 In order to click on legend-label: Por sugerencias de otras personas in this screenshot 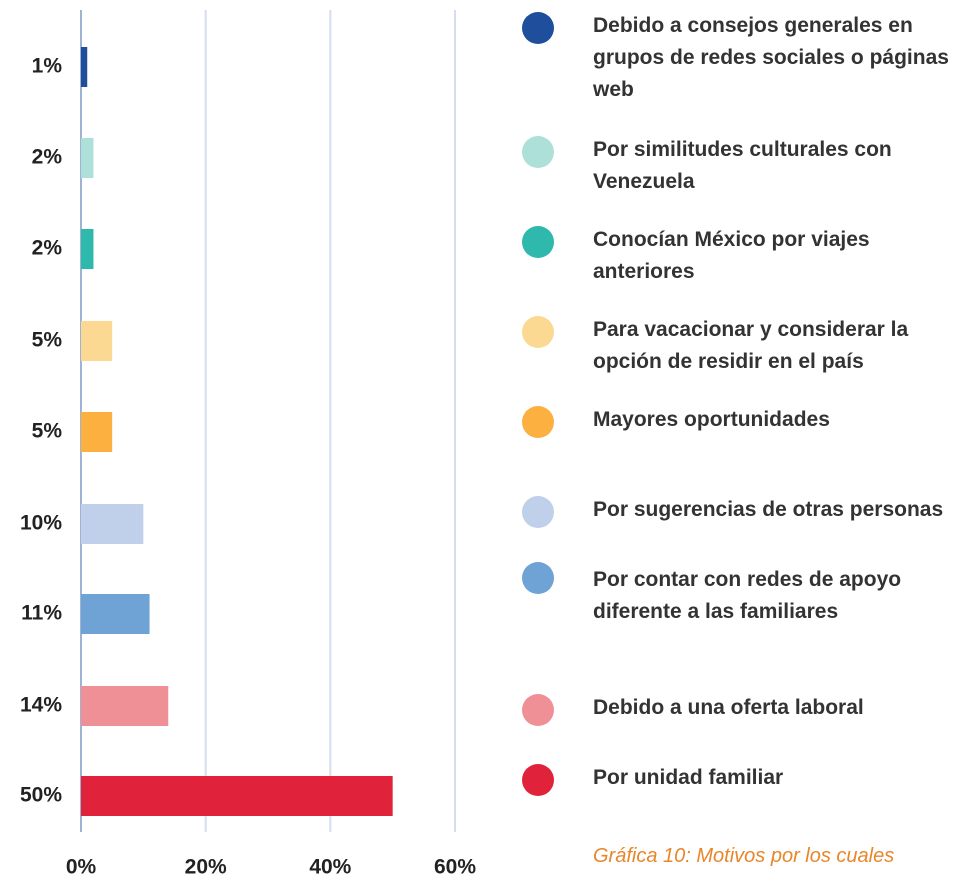, I will do `click(768, 509)`.